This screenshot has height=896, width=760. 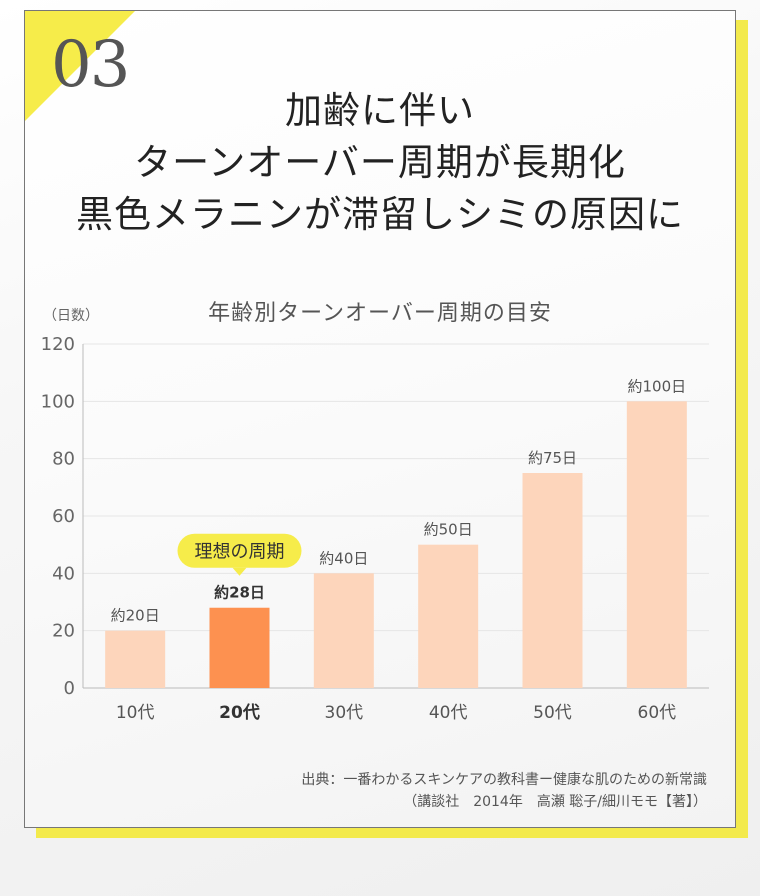 What do you see at coordinates (657, 386) in the screenshot?
I see `data-label: 約100日` at bounding box center [657, 386].